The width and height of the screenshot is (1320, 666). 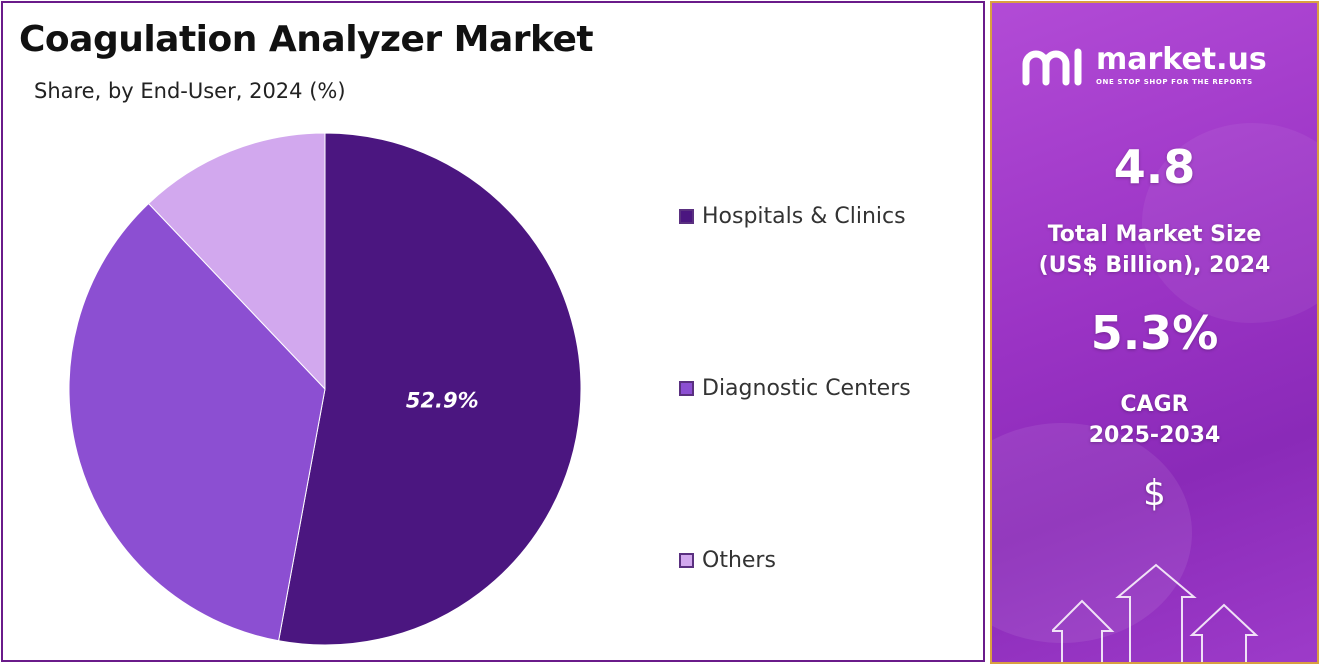 I want to click on cagr-label-line1: CAGR, so click(x=1154, y=404).